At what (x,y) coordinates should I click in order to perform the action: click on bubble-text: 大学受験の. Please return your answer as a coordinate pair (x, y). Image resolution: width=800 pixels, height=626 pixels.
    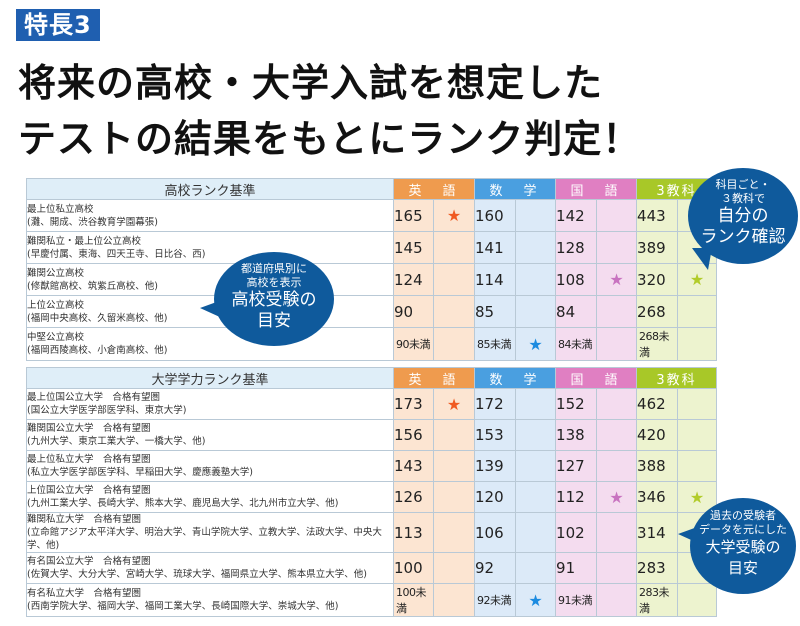
    Looking at the image, I should click on (743, 547).